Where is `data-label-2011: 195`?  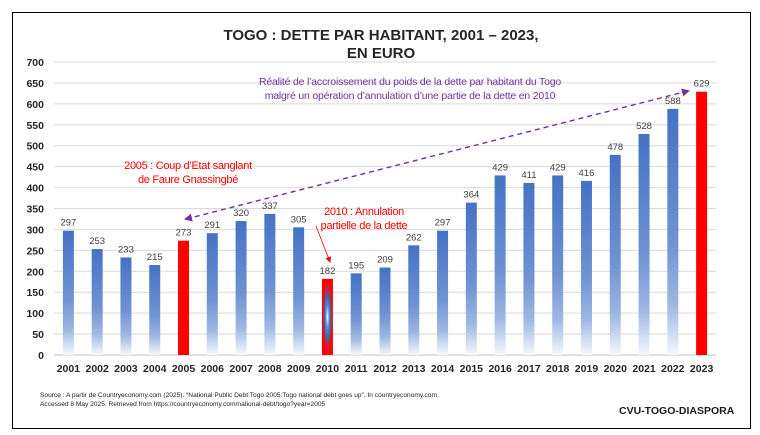
data-label-2011: 195 is located at coordinates (356, 265).